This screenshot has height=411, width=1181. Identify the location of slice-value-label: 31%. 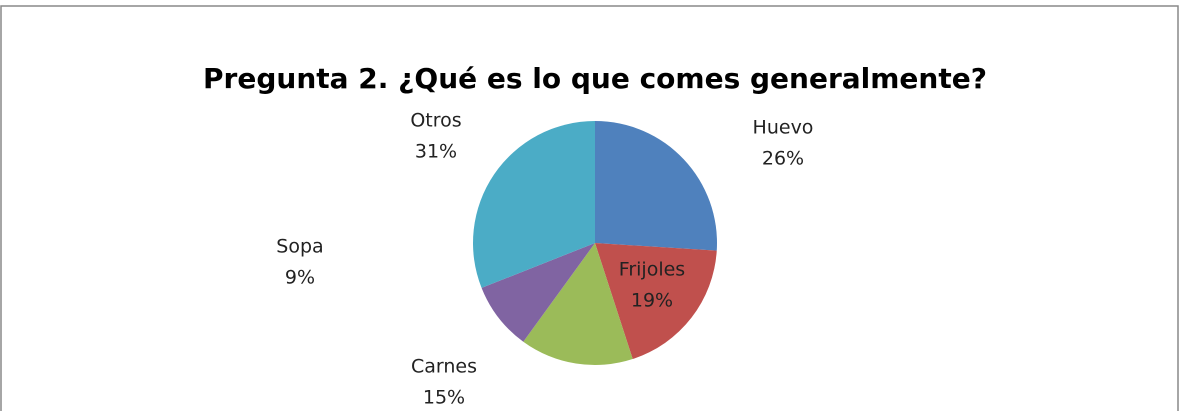
(436, 152).